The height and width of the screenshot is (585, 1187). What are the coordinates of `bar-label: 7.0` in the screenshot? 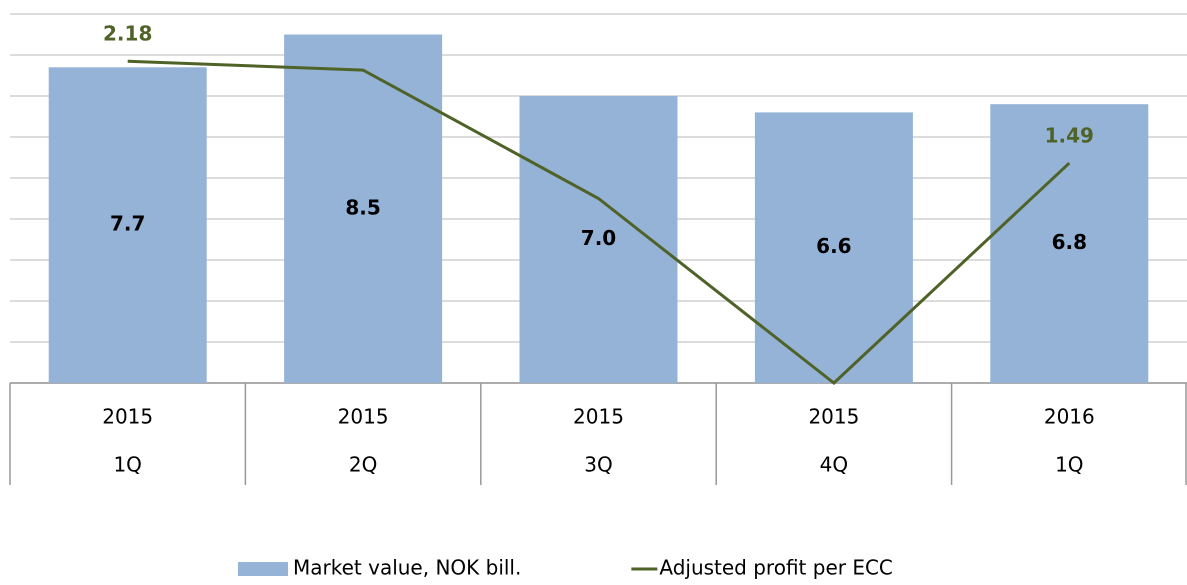 It's located at (598, 238).